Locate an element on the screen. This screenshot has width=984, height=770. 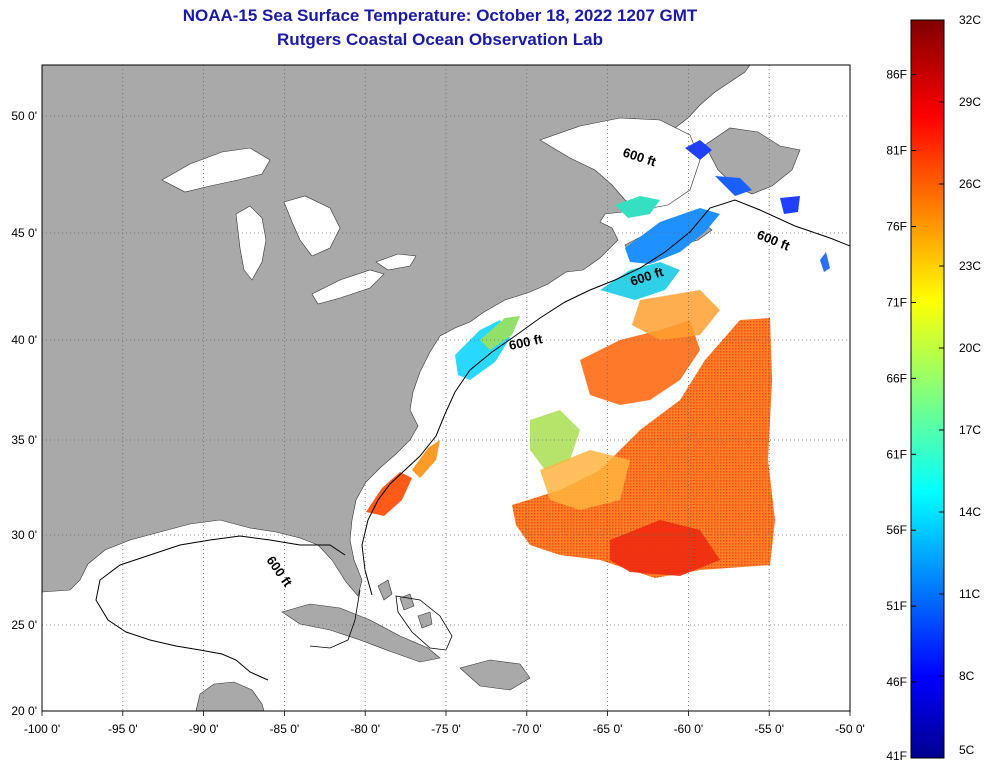
lake-huron is located at coordinates (312, 226).